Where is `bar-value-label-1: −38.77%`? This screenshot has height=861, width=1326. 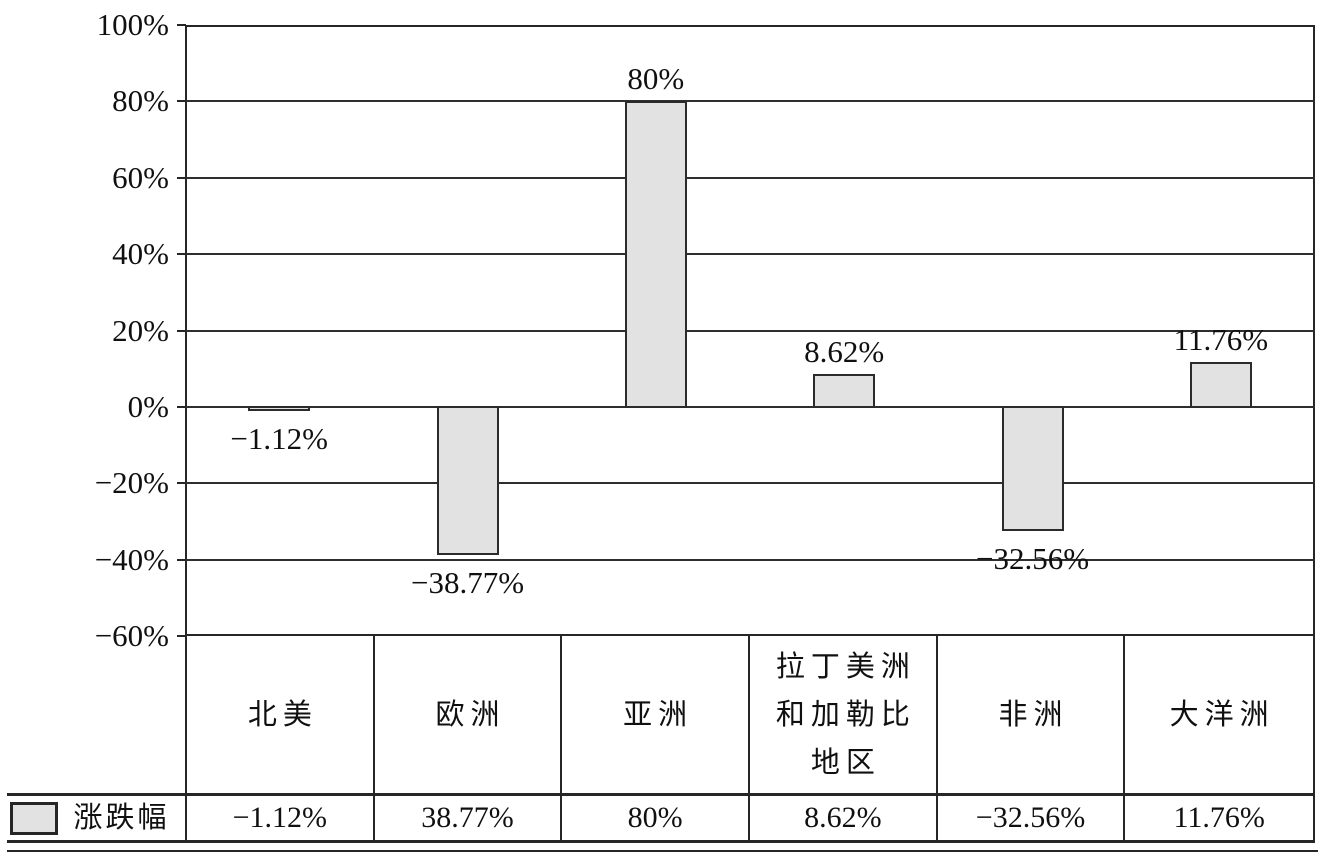
bar-value-label-1: −38.77% is located at coordinates (467, 582).